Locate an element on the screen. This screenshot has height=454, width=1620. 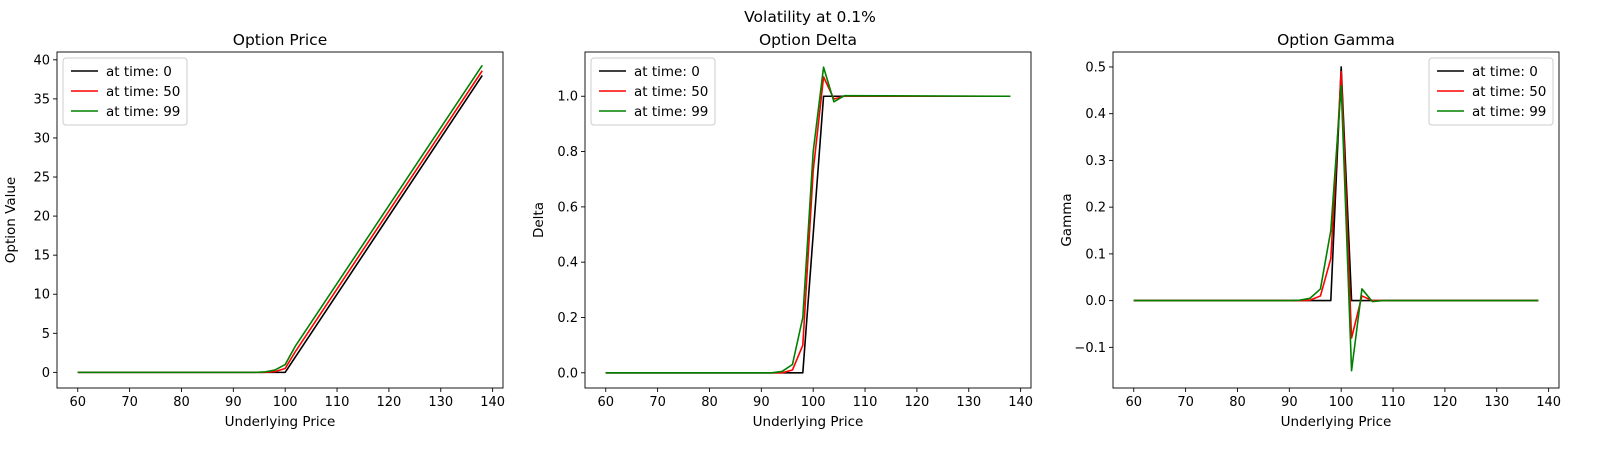
price-ytick-label-0: 0 is located at coordinates (46, 373).